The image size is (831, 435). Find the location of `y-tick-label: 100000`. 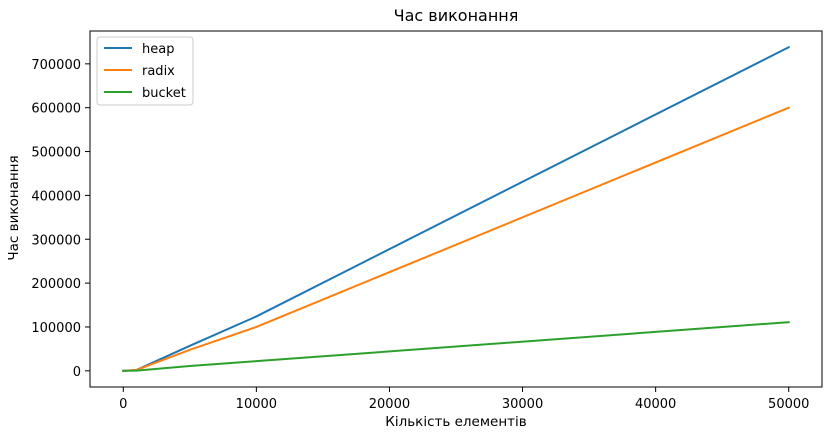

y-tick-label: 100000 is located at coordinates (56, 328).